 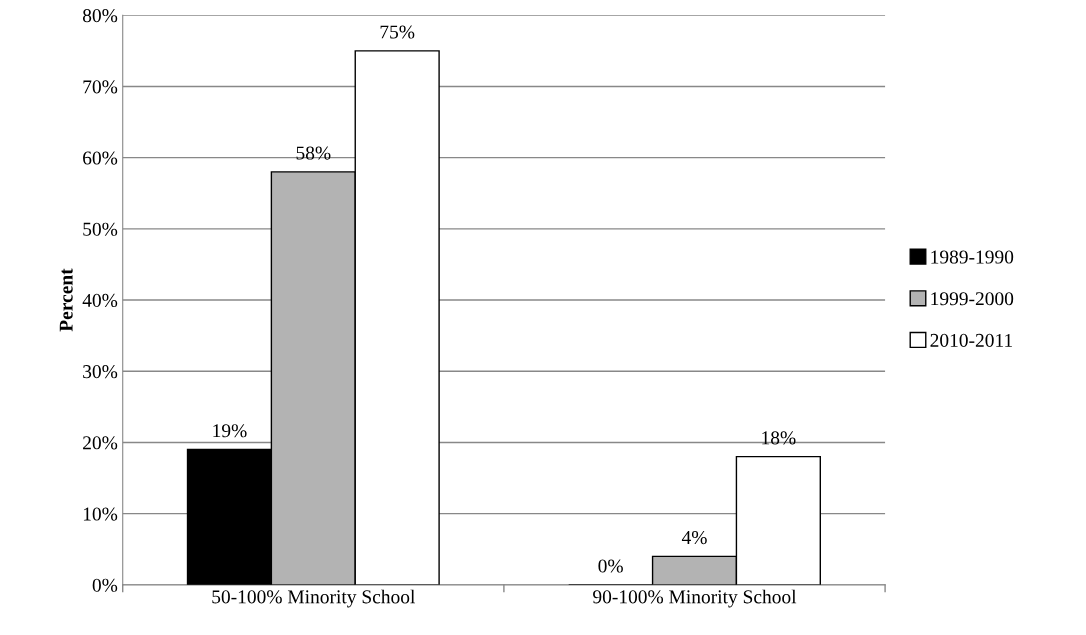 I want to click on y-tick-label: 40%, so click(x=100, y=300).